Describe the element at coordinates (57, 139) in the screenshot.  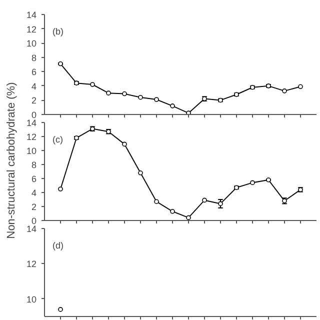
I see `annotation: (c)` at that location.